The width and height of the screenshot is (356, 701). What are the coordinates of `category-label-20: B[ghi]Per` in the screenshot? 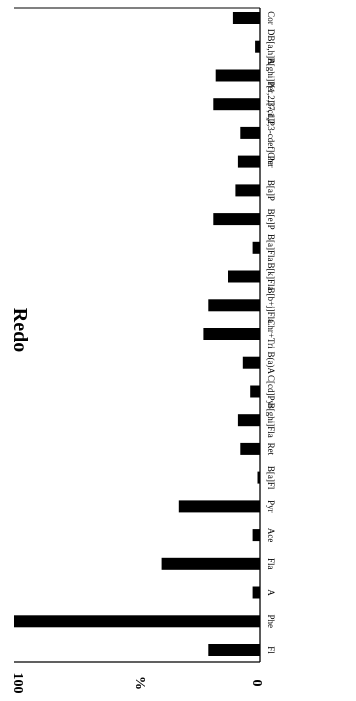 It's located at (271, 76).